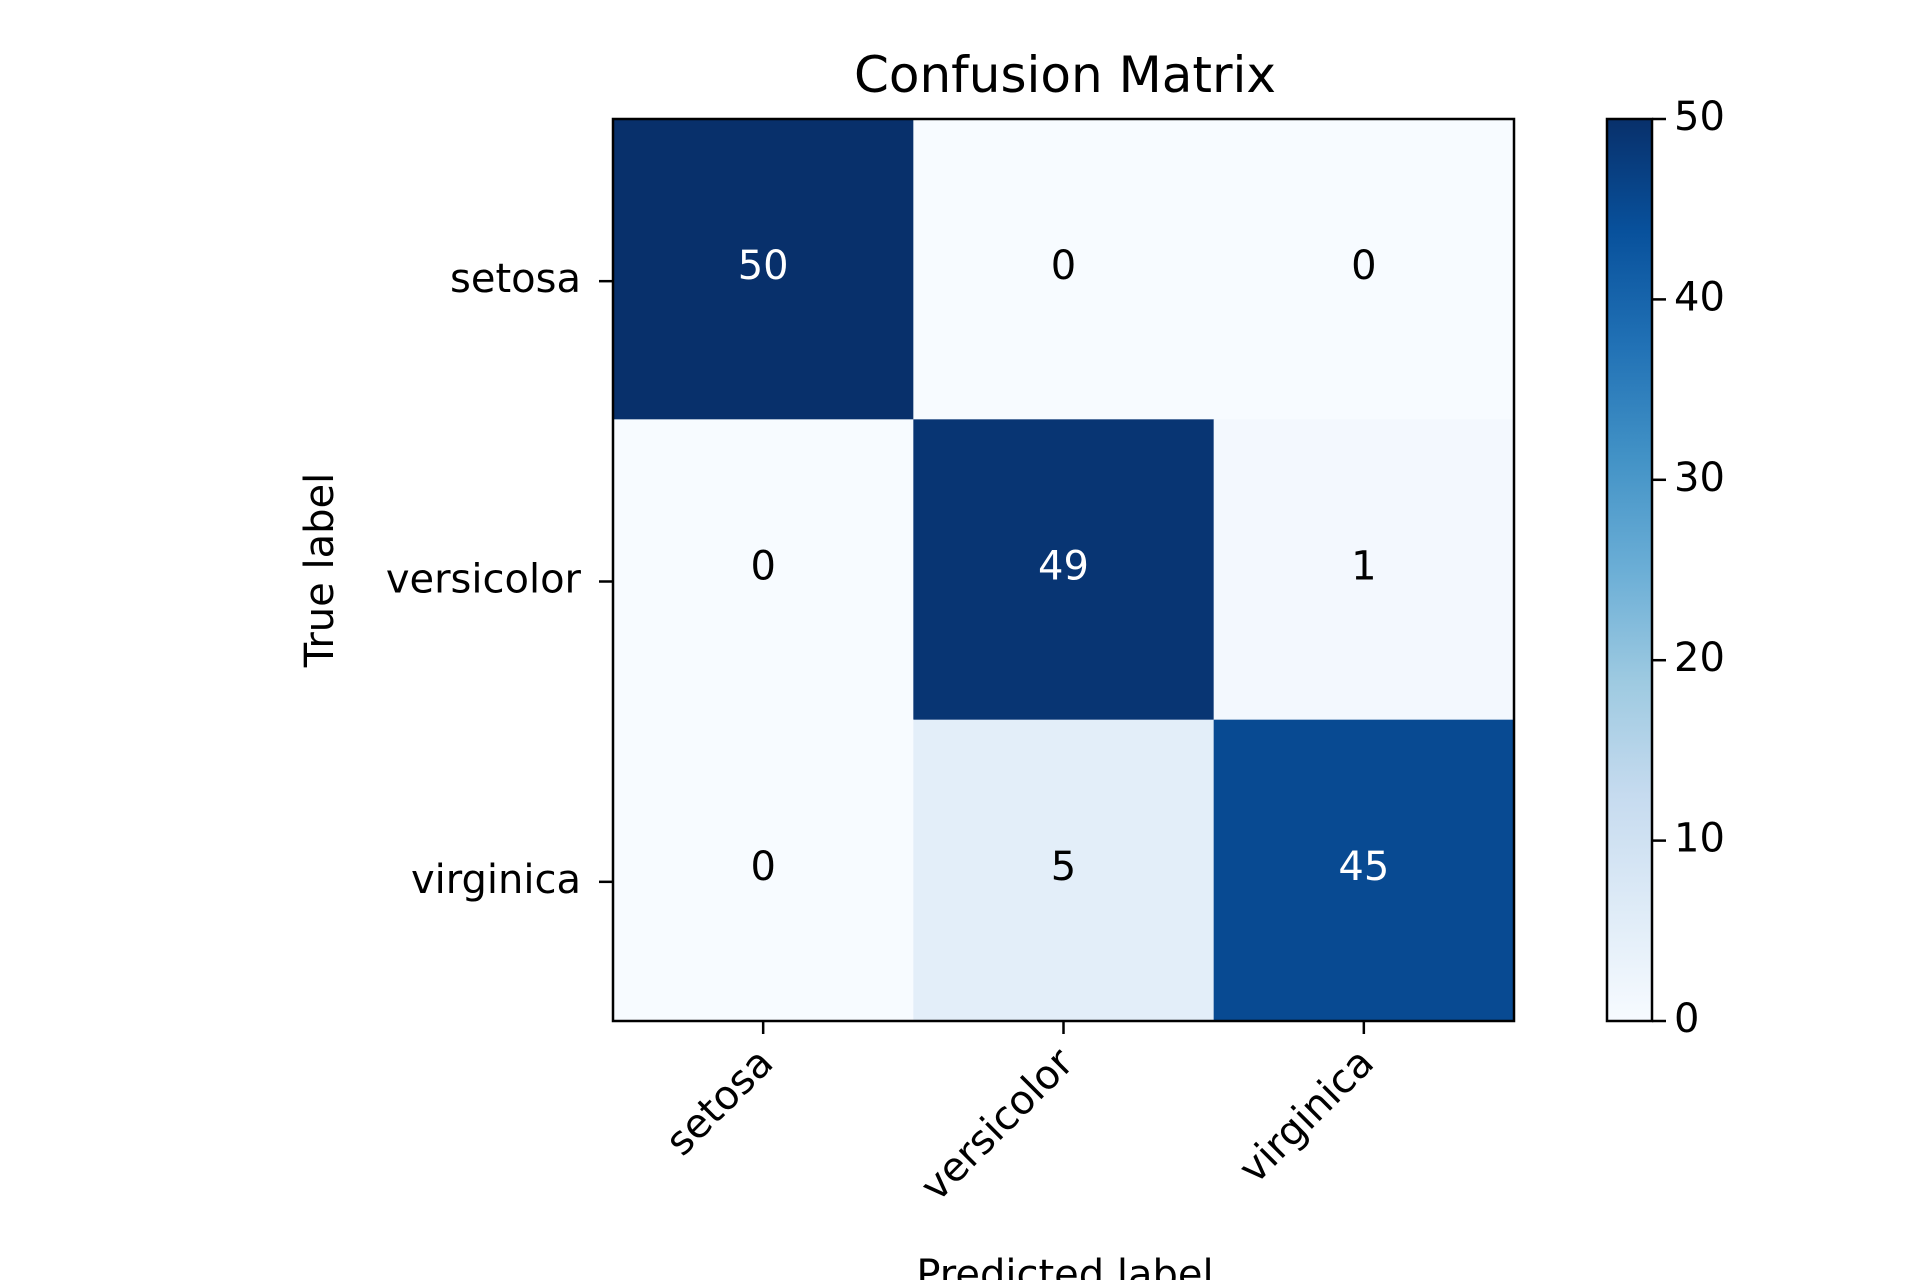 This screenshot has height=1280, width=1920. Describe the element at coordinates (515, 279) in the screenshot. I see `y-tick-label-0: setosa` at that location.